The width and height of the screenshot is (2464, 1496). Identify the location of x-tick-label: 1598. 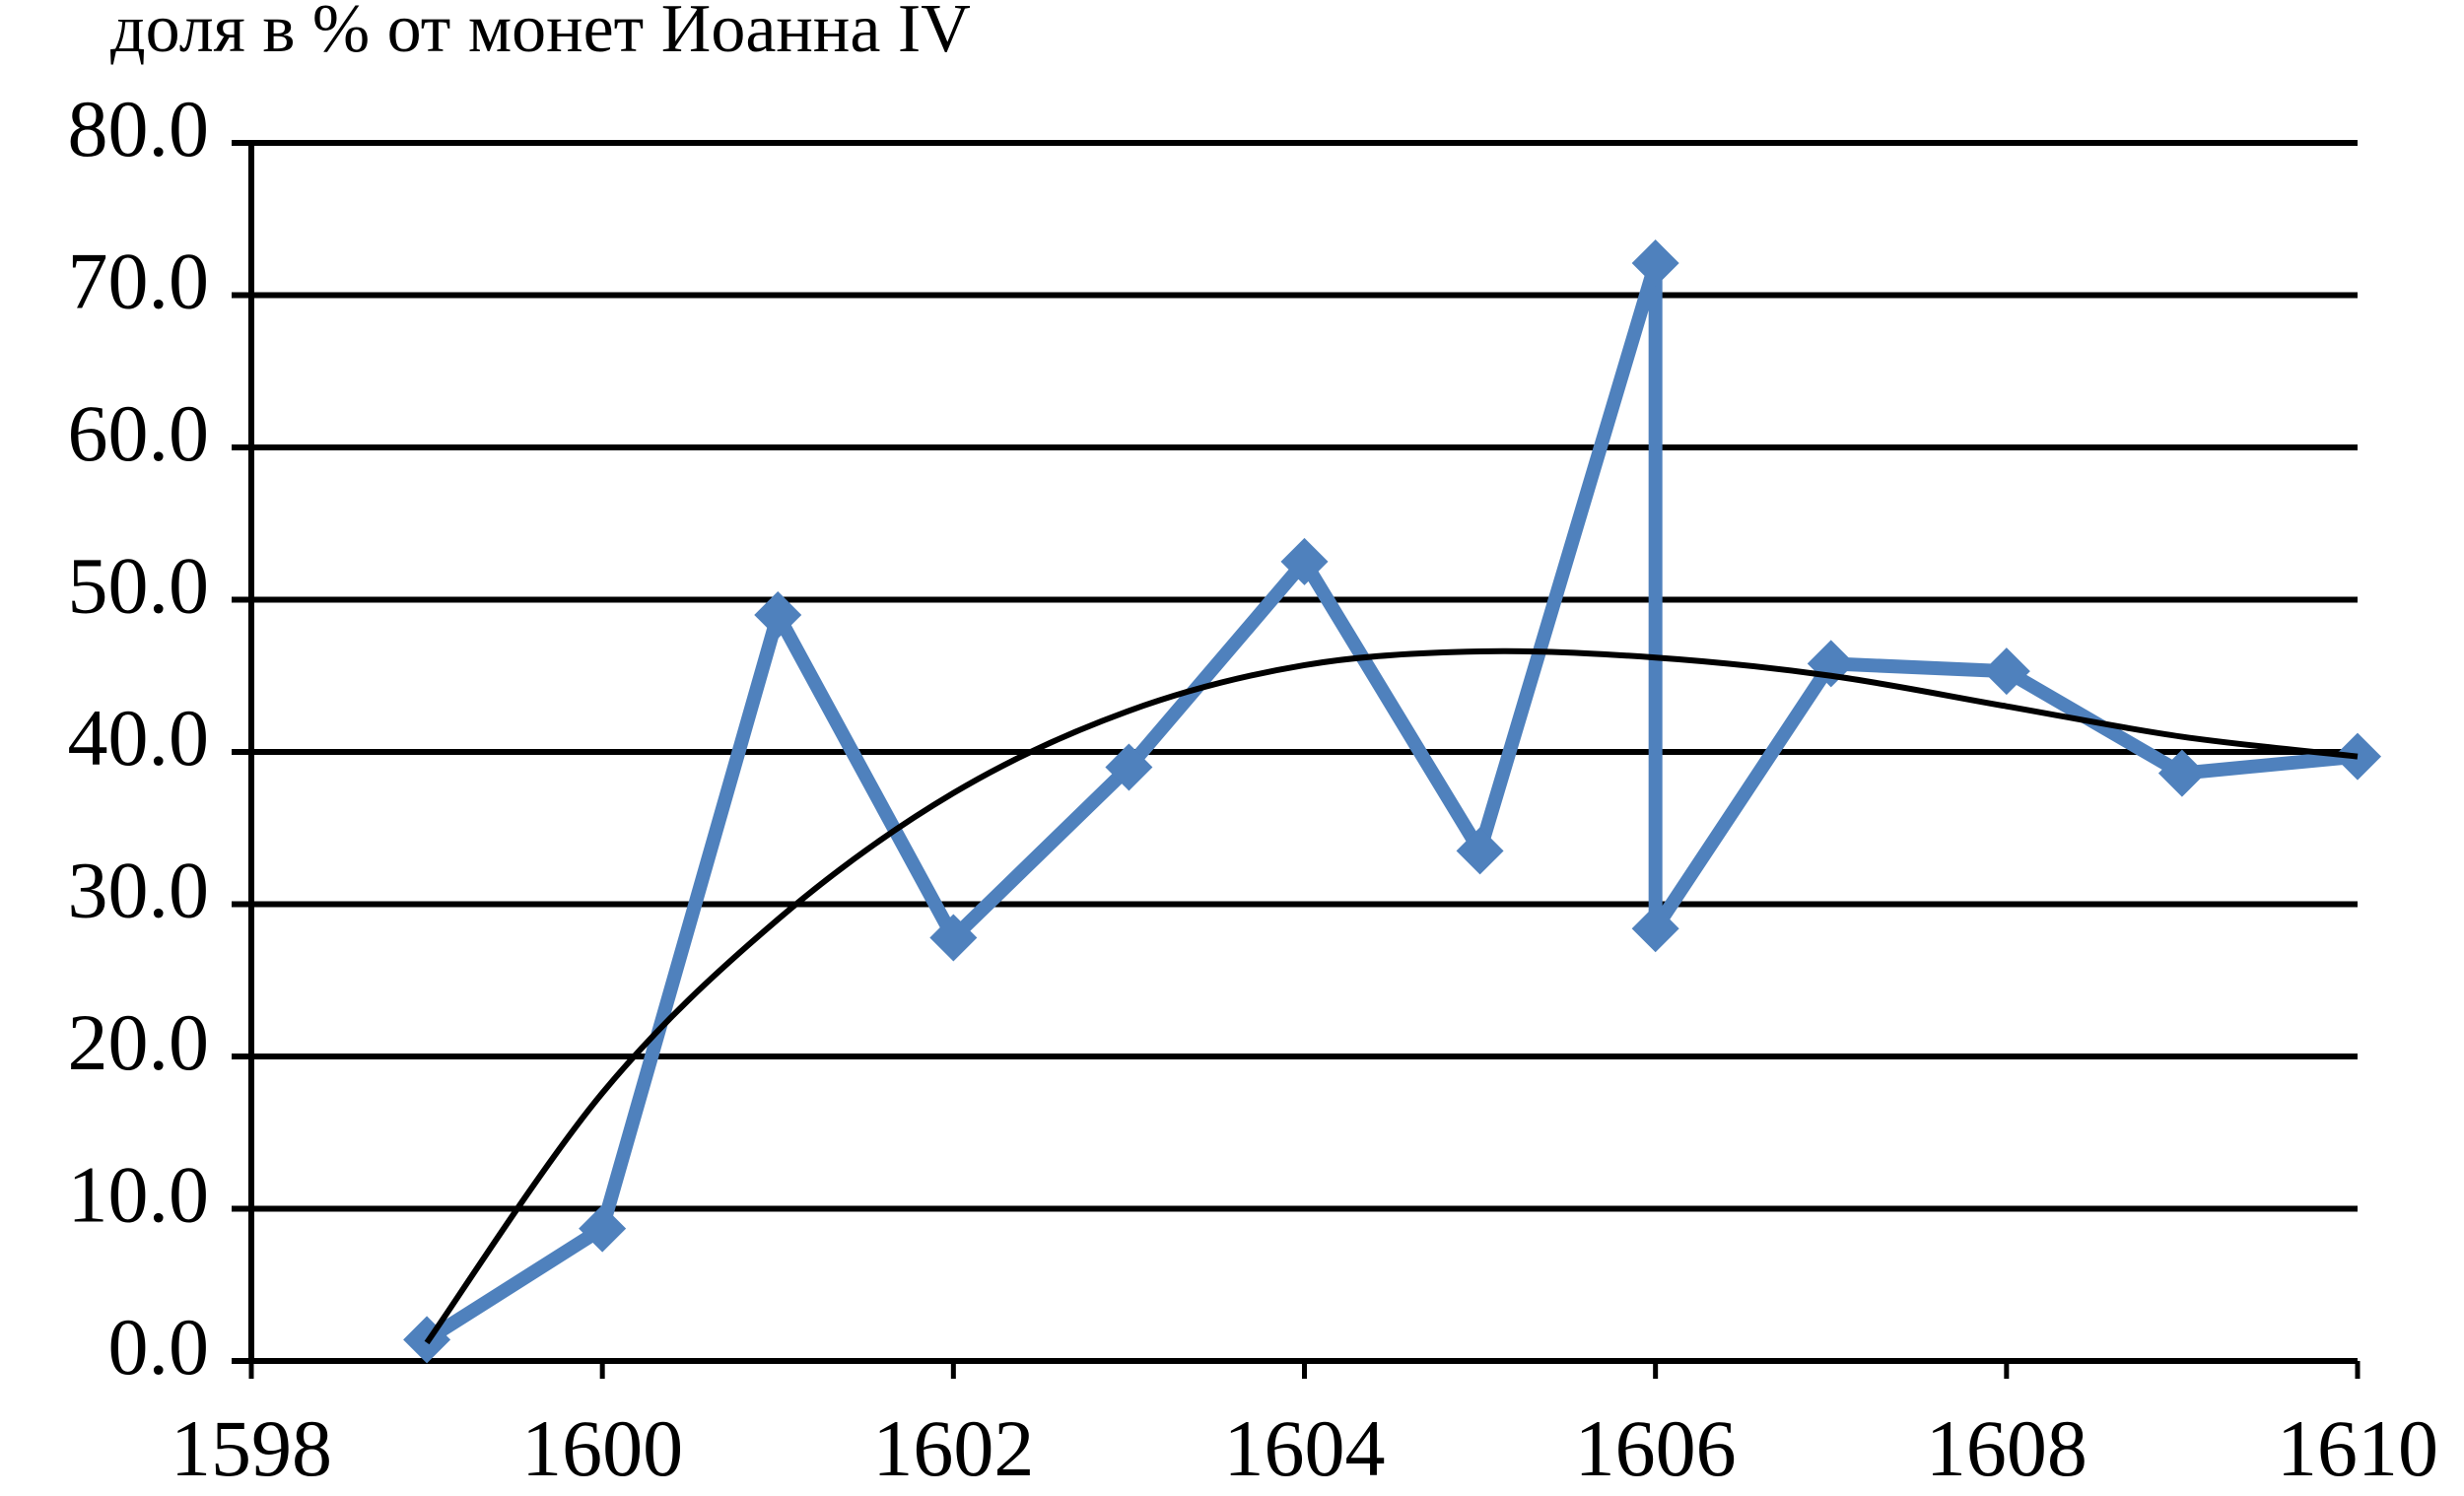
(251, 1448).